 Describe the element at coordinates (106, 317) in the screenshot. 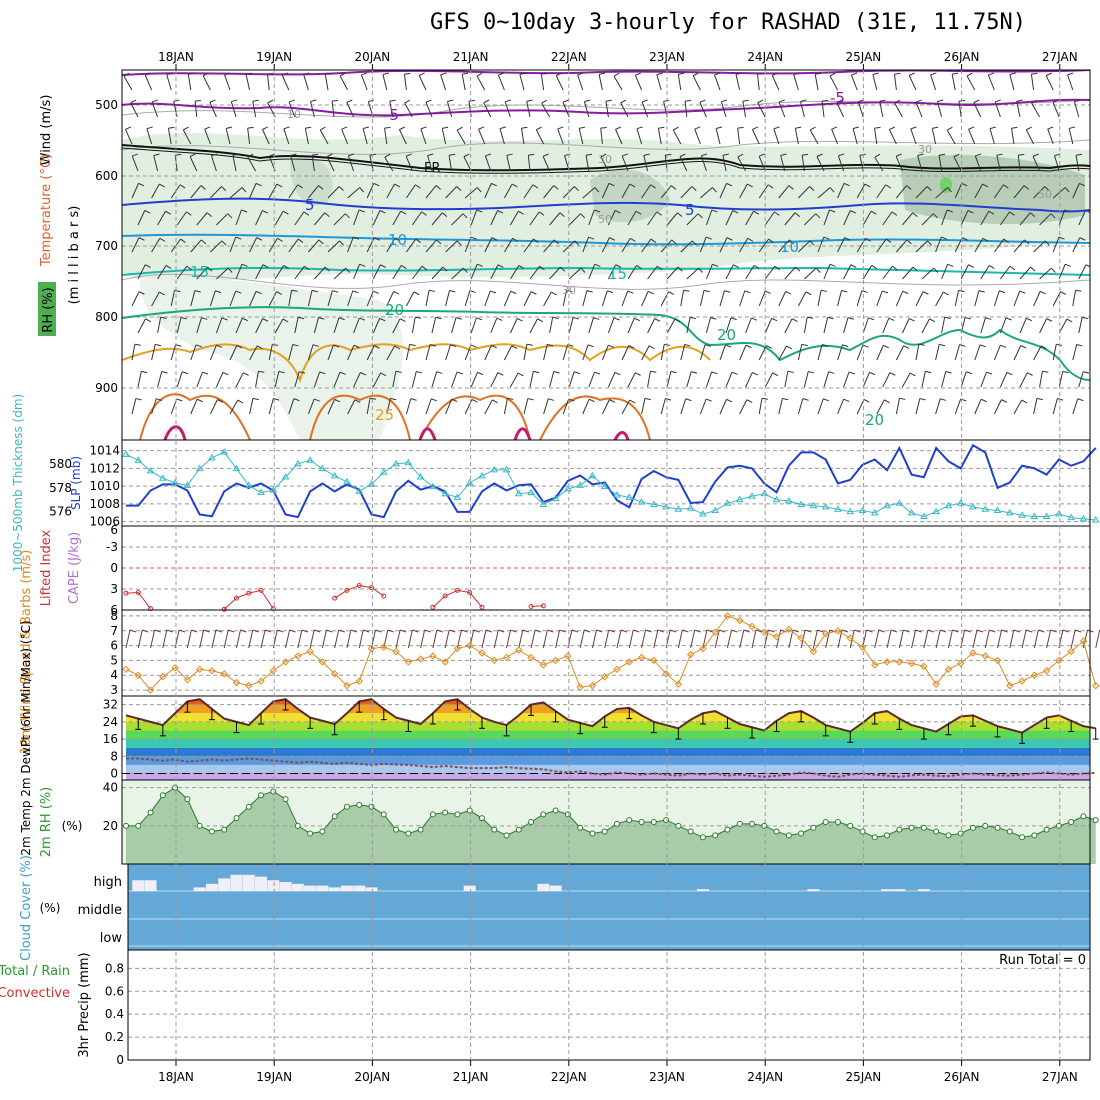

I see `upper-tick-label: 800` at that location.